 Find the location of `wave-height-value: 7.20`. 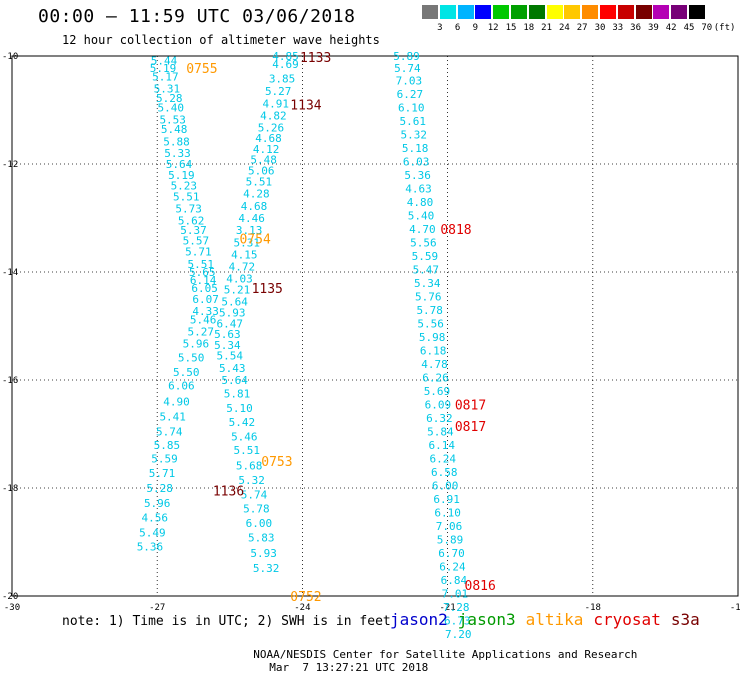

wave-height-value: 7.20 is located at coordinates (458, 634).